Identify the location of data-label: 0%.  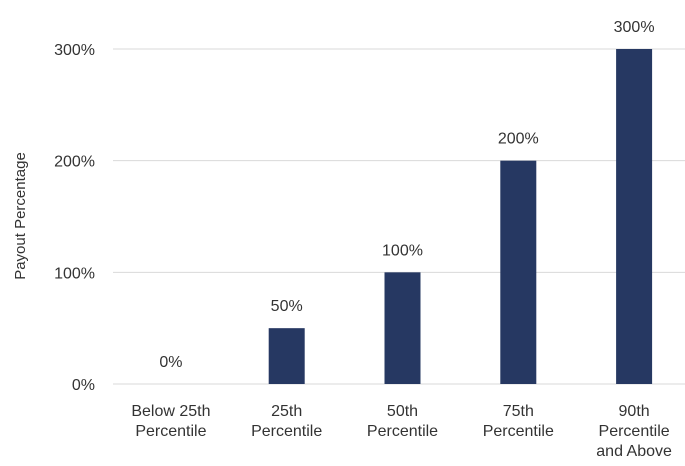
(170, 362).